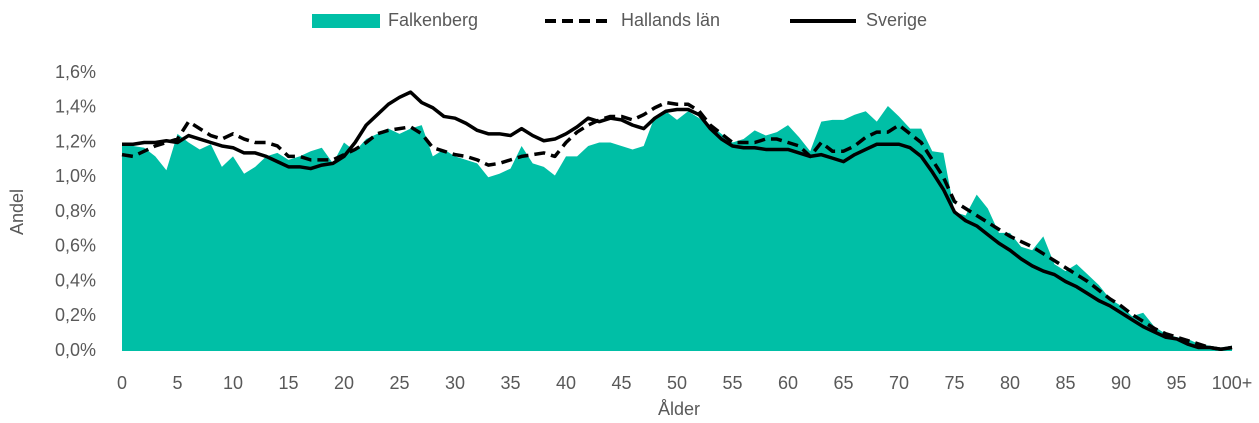 Image resolution: width=1259 pixels, height=423 pixels. Describe the element at coordinates (344, 383) in the screenshot. I see `x-tick-label: 20` at that location.